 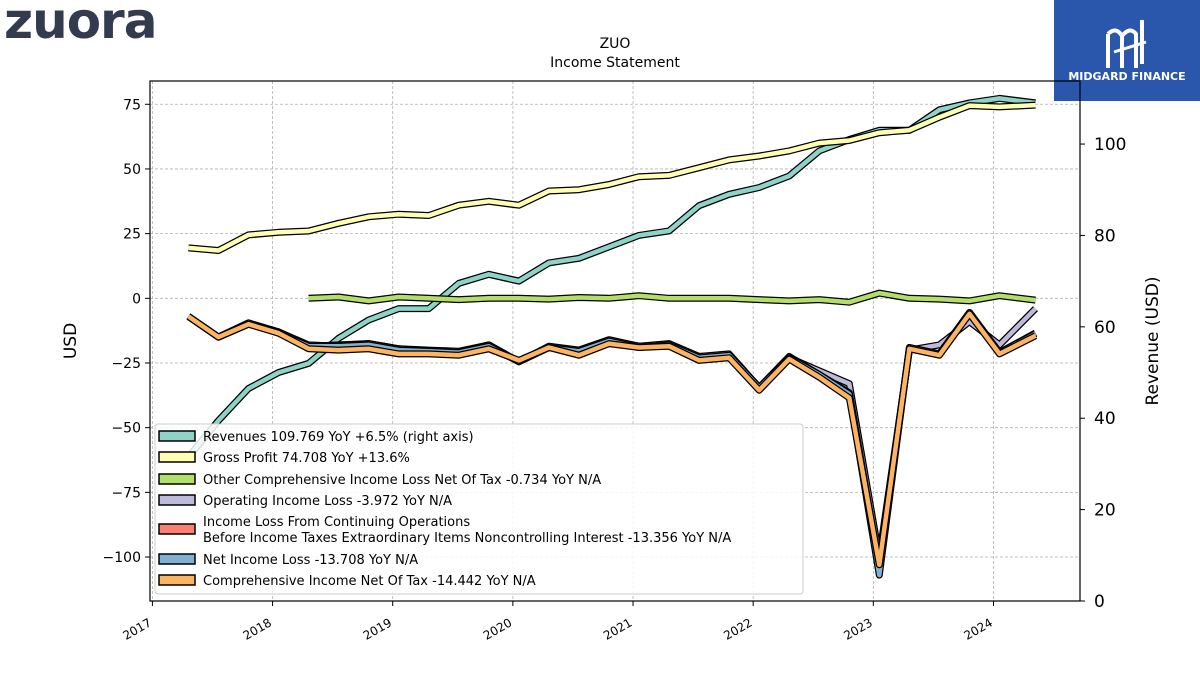 I want to click on y-axis-label: USD, so click(x=71, y=341).